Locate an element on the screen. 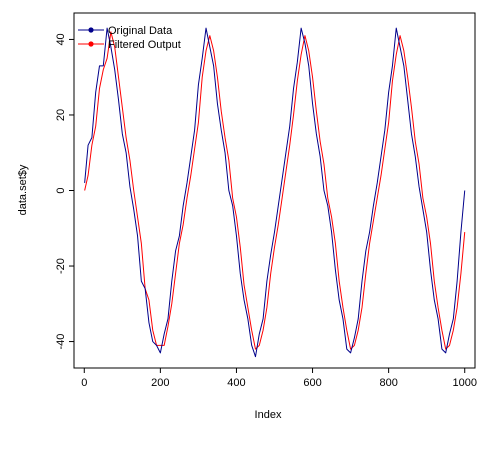 The image size is (494, 452). y-tick-label: 20 is located at coordinates (61, 115).